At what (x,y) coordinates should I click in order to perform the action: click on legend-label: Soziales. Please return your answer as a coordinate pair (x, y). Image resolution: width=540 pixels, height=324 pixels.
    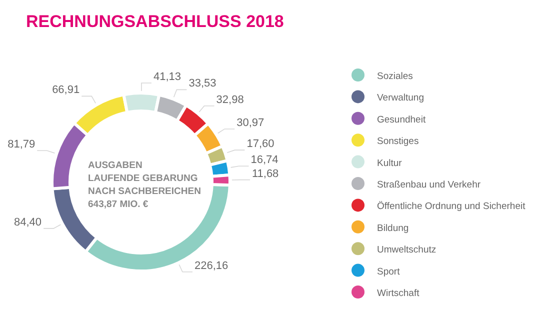
    Looking at the image, I should click on (395, 76).